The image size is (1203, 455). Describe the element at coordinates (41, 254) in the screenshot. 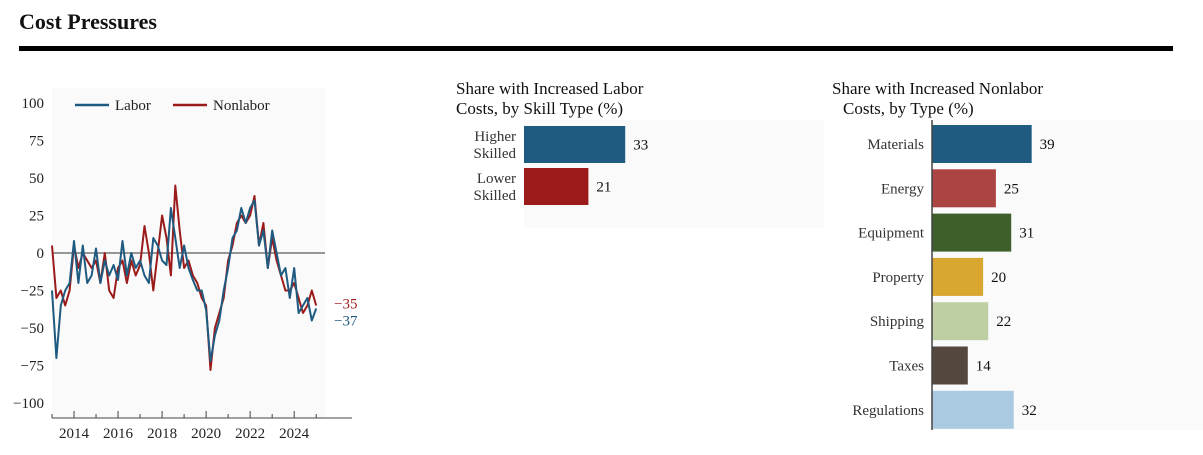

I see `y-tick-label: 0` at that location.